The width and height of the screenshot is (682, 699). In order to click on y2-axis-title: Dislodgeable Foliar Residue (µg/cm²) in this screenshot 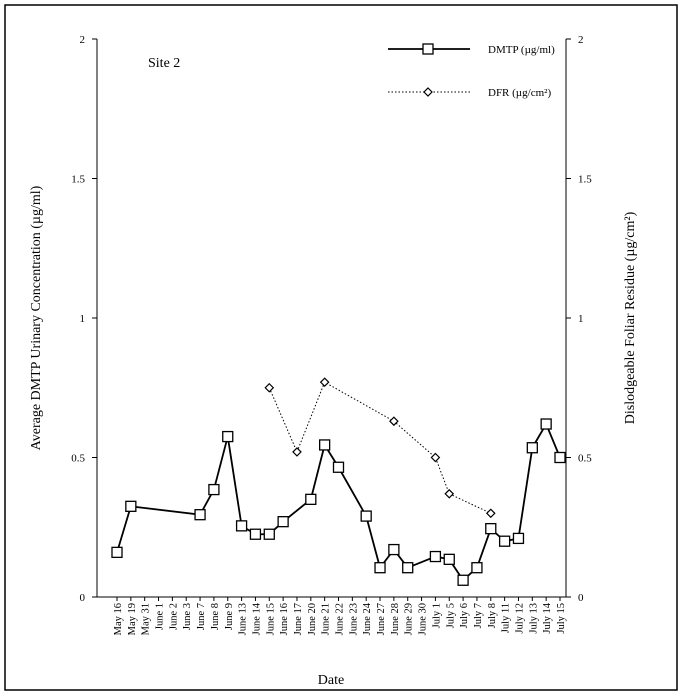, I will do `click(630, 317)`.